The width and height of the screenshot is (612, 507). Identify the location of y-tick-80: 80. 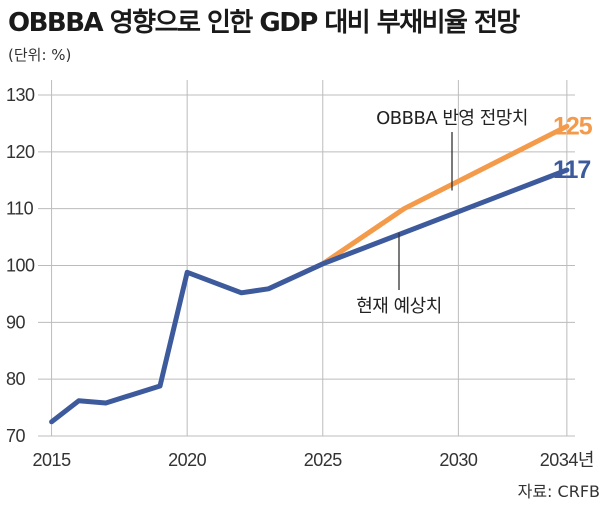
(16, 379).